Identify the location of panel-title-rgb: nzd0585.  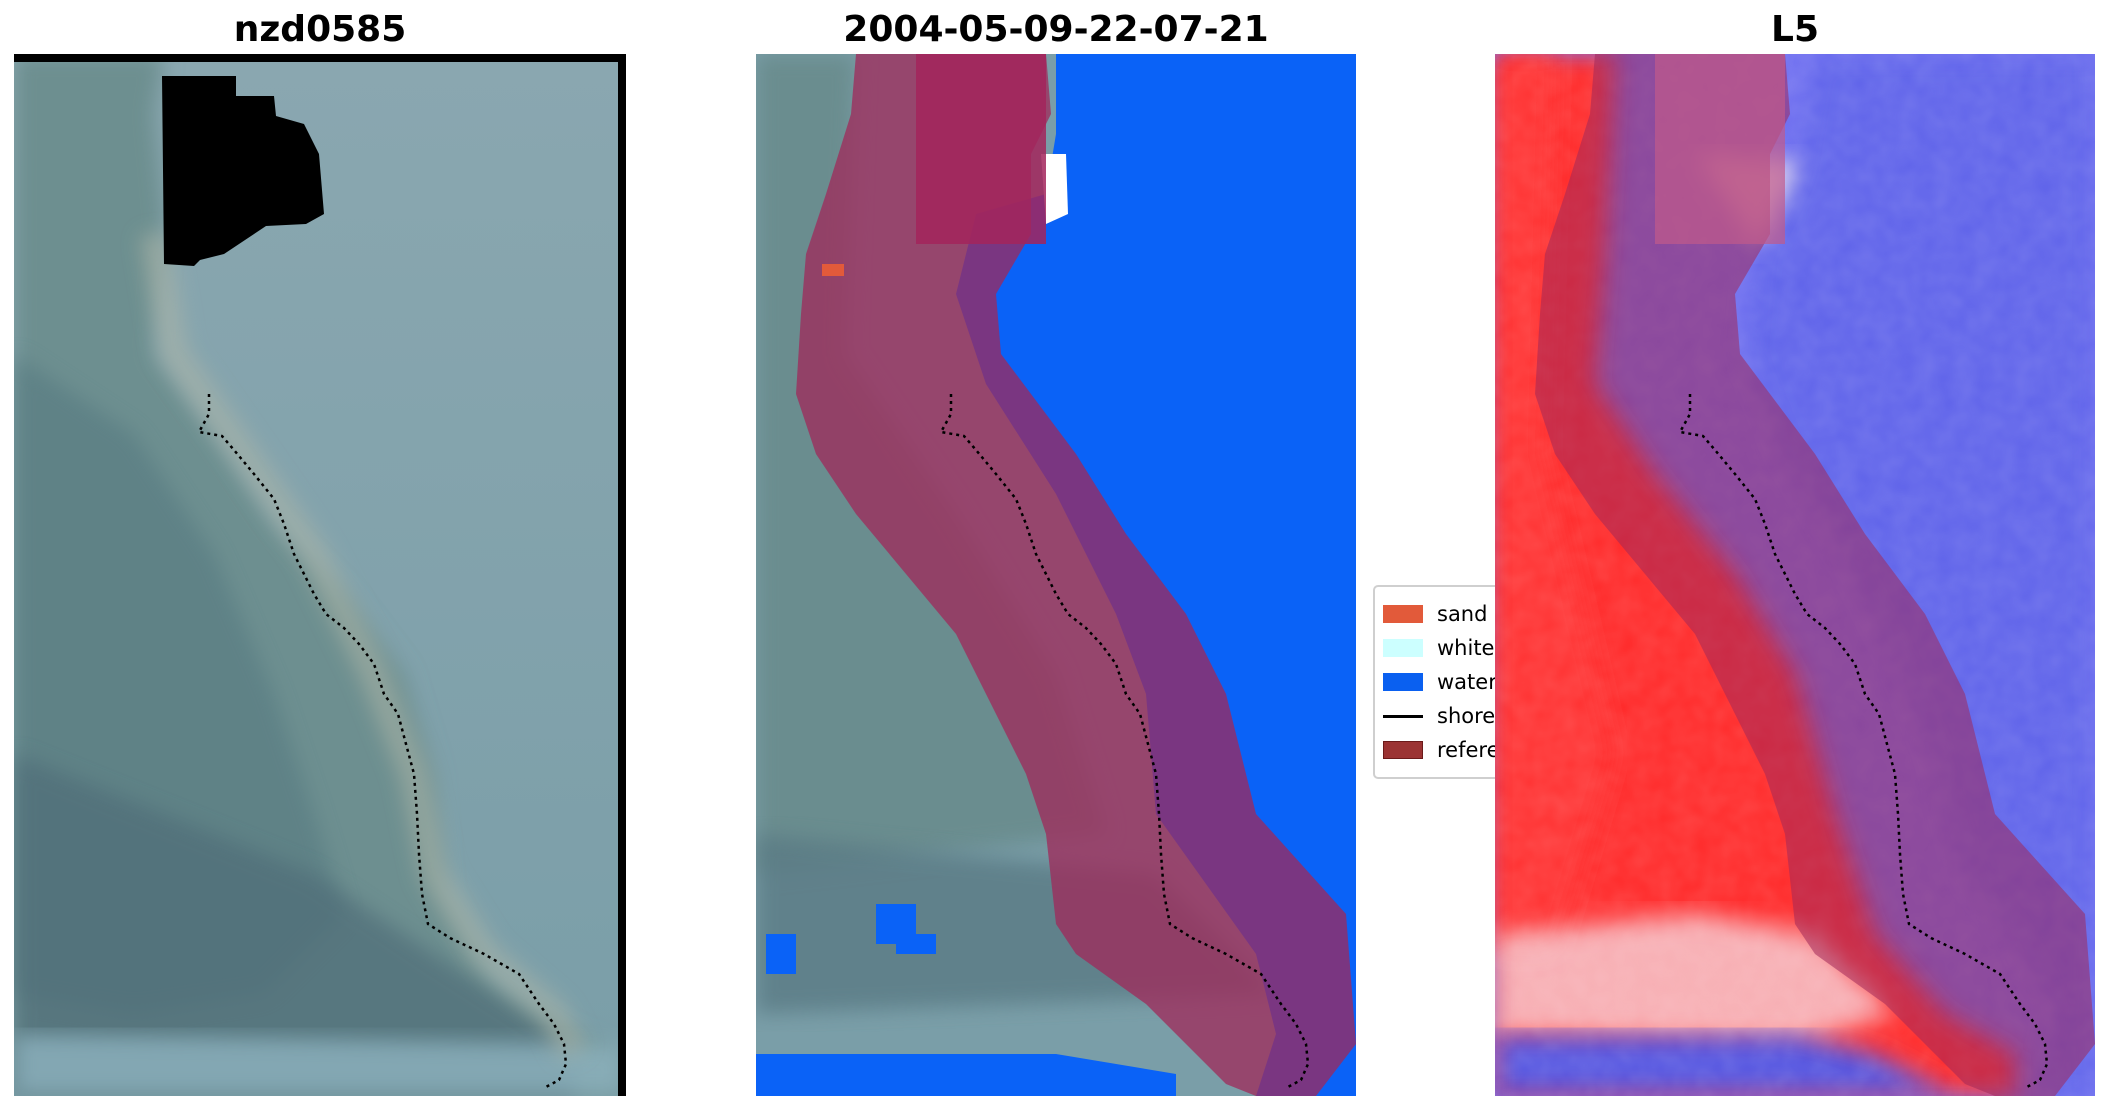
(320, 29).